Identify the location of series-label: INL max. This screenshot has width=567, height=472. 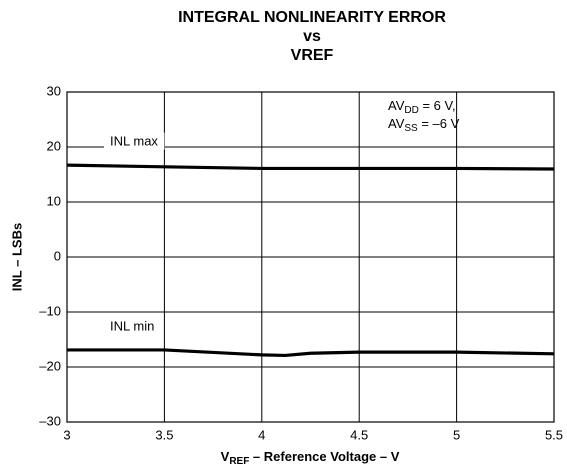
(134, 141).